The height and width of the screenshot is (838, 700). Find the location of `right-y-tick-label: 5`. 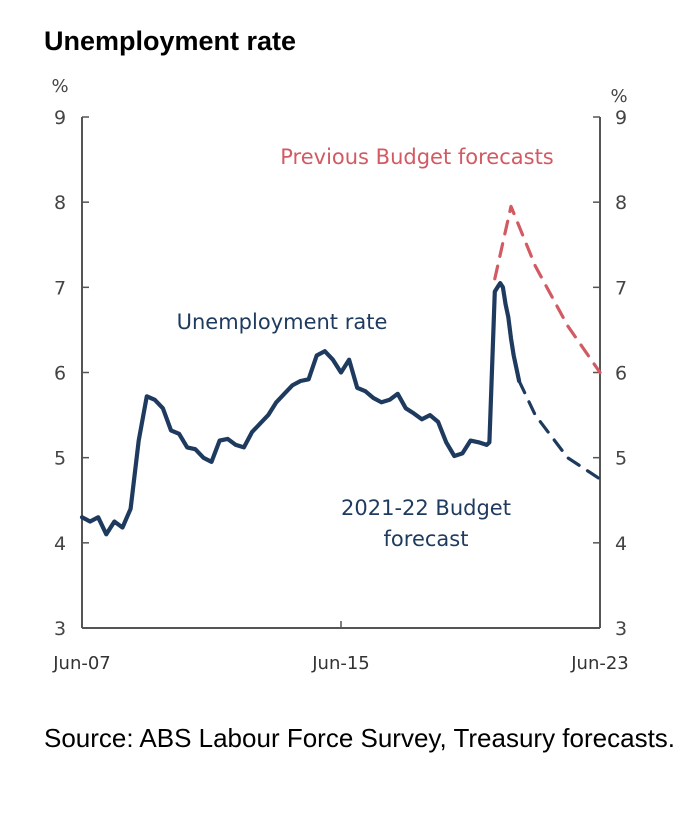

right-y-tick-label: 5 is located at coordinates (621, 459).